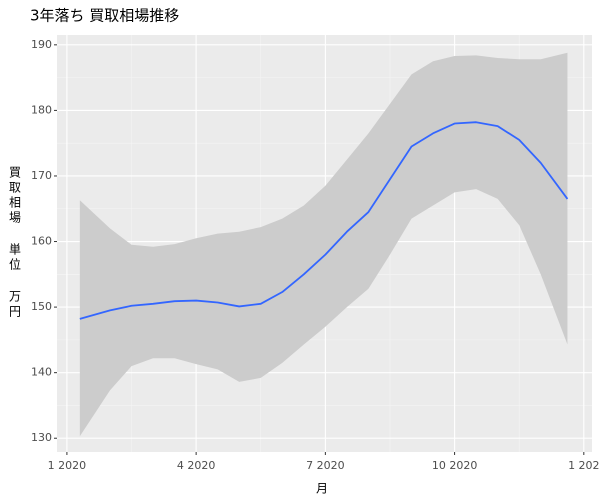 Image resolution: width=600 pixels, height=500 pixels. What do you see at coordinates (15, 243) in the screenshot?
I see `y-axis-title: 買取相場 単位 万円` at bounding box center [15, 243].